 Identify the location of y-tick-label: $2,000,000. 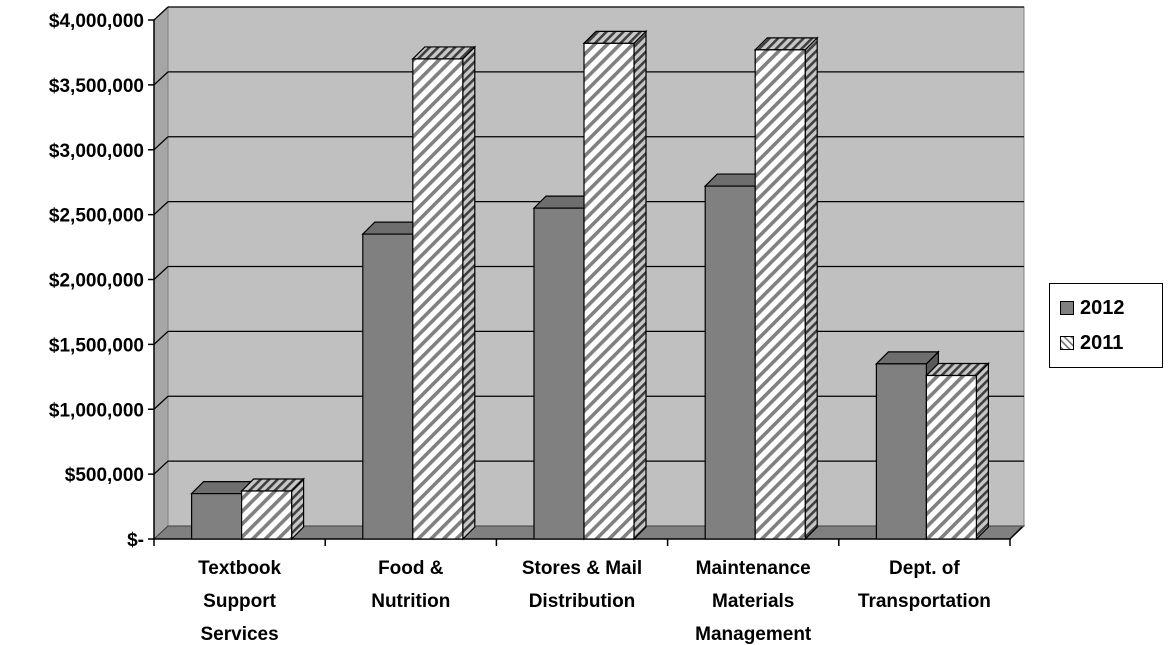
(96, 281).